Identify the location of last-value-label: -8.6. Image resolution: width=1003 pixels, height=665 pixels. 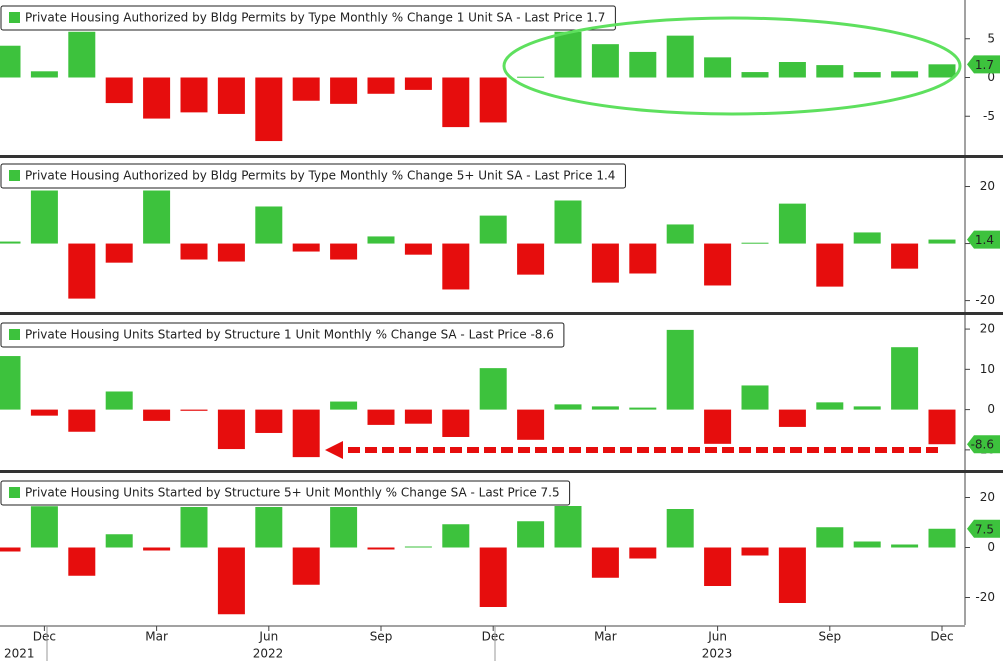
(982, 445).